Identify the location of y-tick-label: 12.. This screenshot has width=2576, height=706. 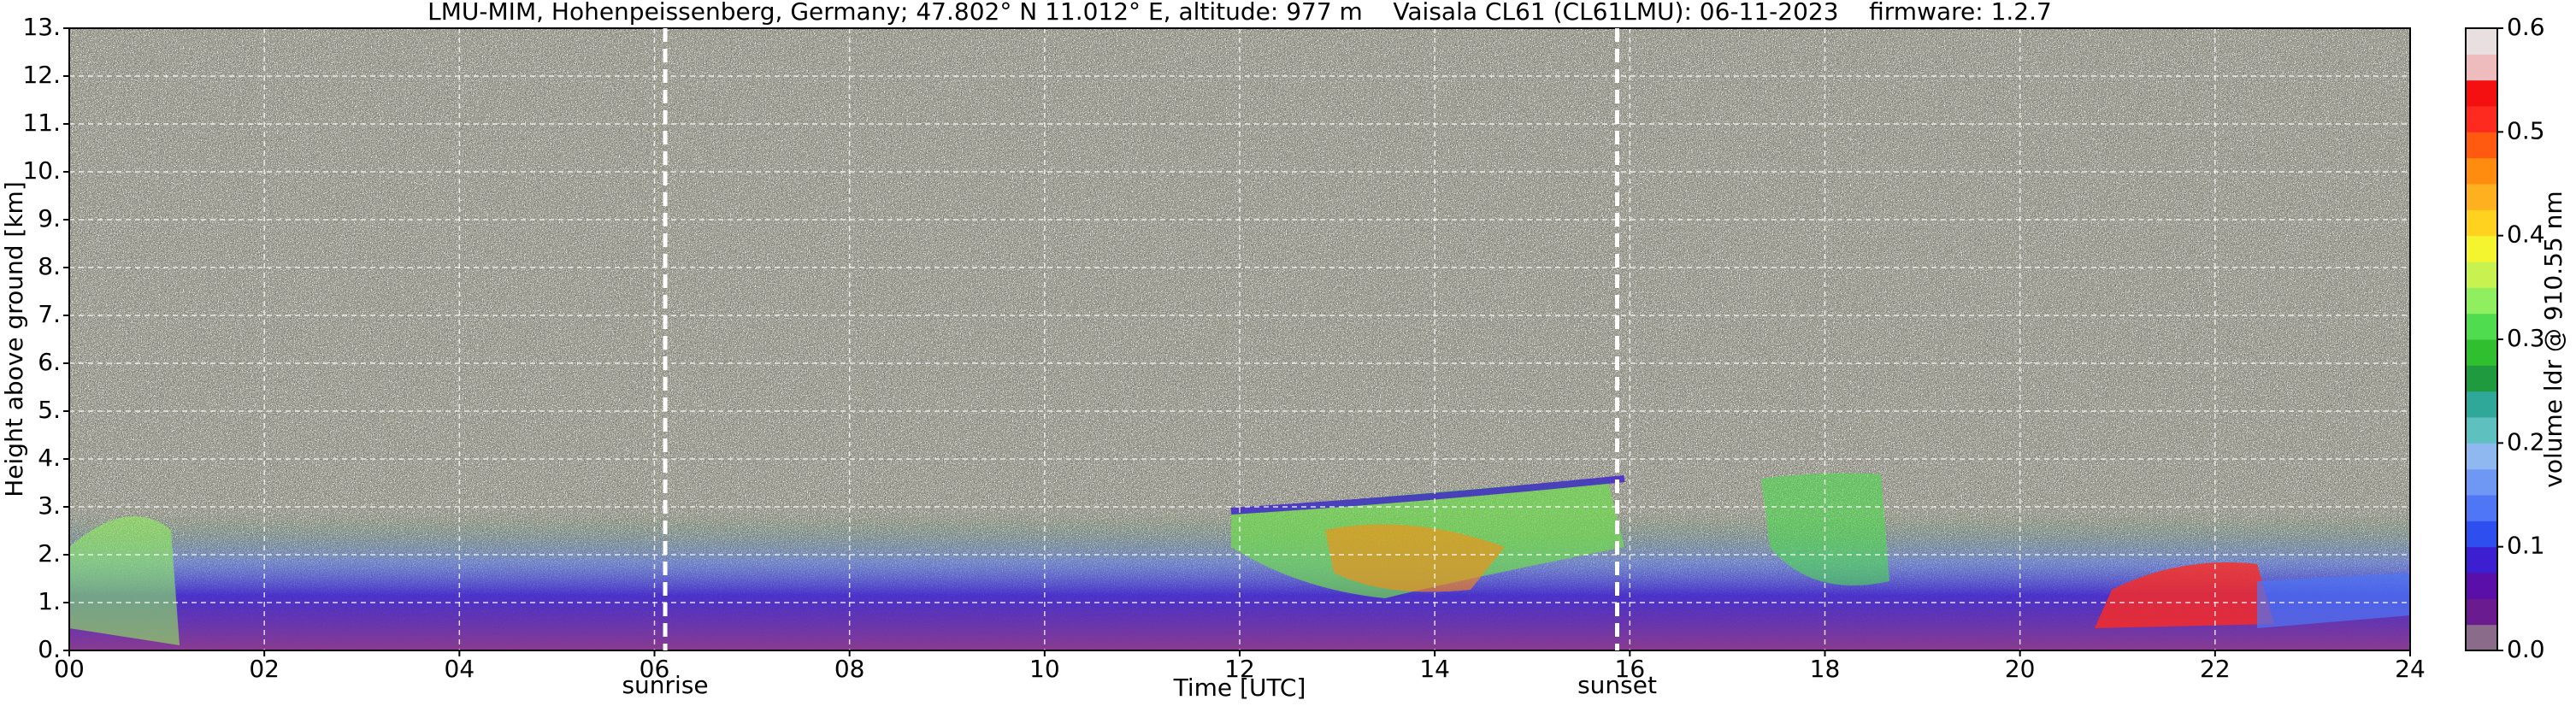
(41, 75).